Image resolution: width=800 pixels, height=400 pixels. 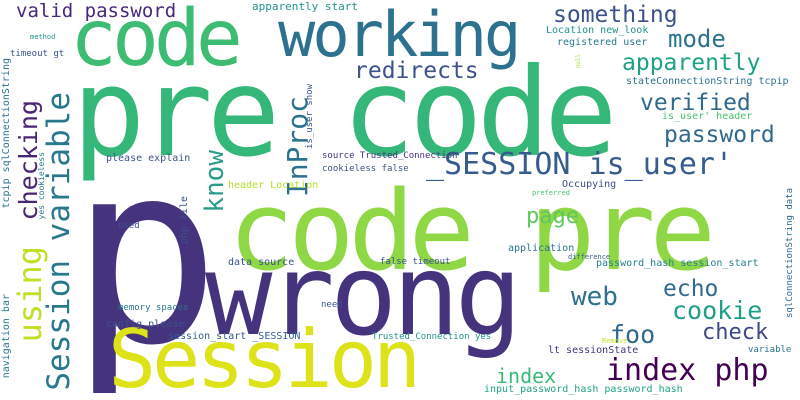 I want to click on word-php-file: php file, so click(x=185, y=220).